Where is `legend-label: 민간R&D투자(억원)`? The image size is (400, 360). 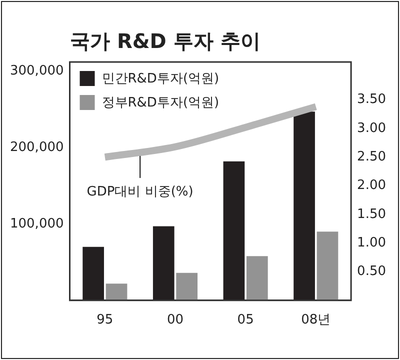 legend-label: 민간R&D투자(억원) is located at coordinates (161, 78).